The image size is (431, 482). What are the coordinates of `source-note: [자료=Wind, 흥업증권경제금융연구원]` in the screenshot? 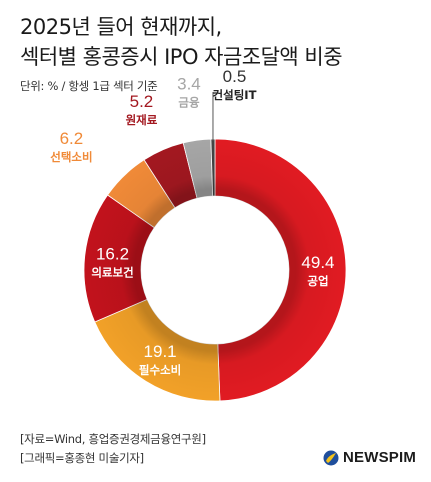 It's located at (113, 439).